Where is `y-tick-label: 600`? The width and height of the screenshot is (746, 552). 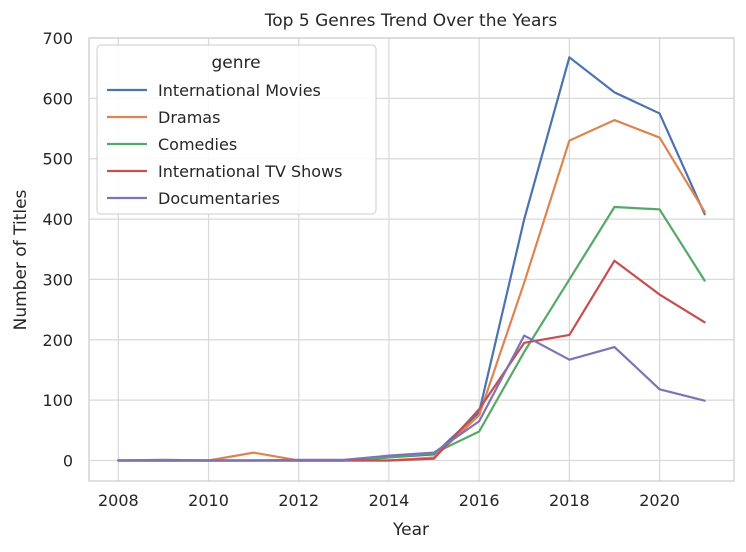 y-tick-label: 600 is located at coordinates (57, 98).